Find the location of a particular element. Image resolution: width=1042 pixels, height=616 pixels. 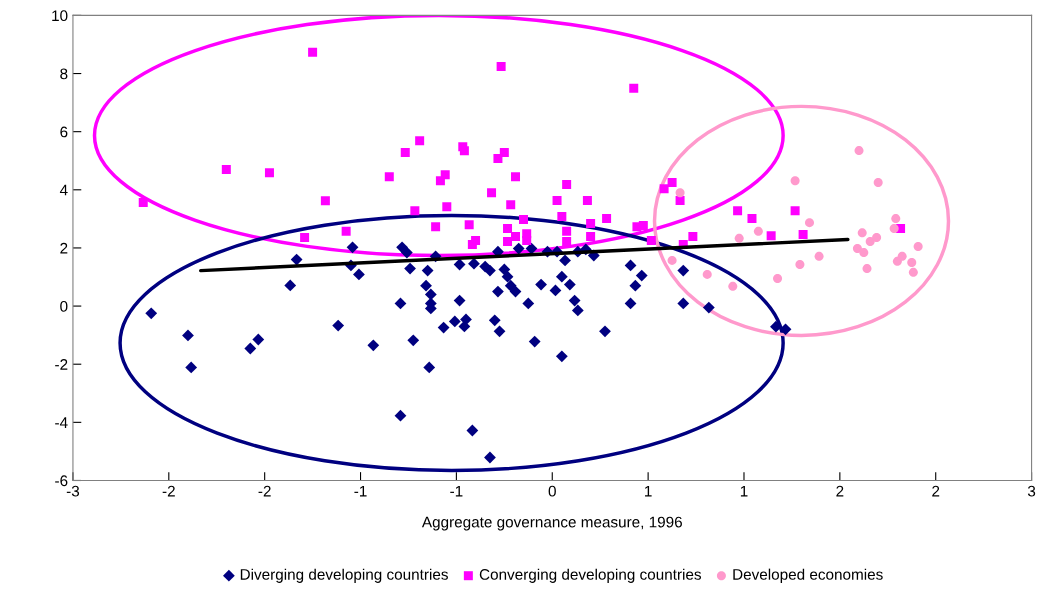

y-tick-label: 4 is located at coordinates (63, 190).